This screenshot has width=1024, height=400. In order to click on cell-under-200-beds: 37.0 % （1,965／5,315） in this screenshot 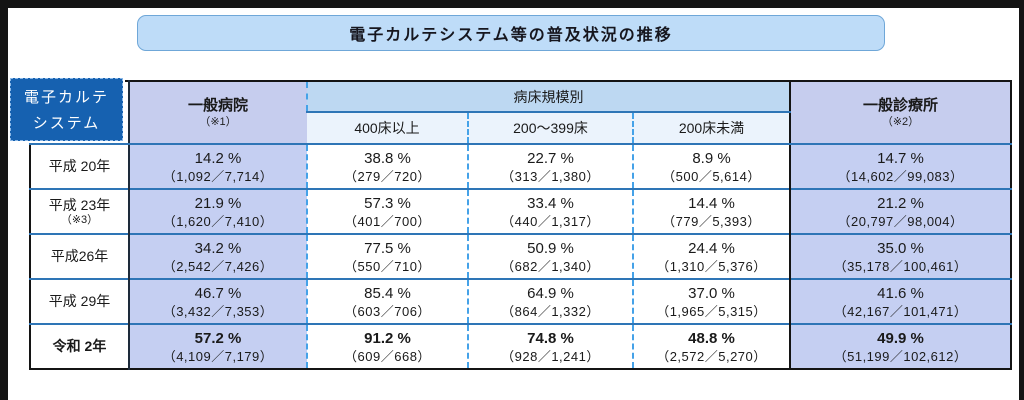, I will do `click(711, 301)`.